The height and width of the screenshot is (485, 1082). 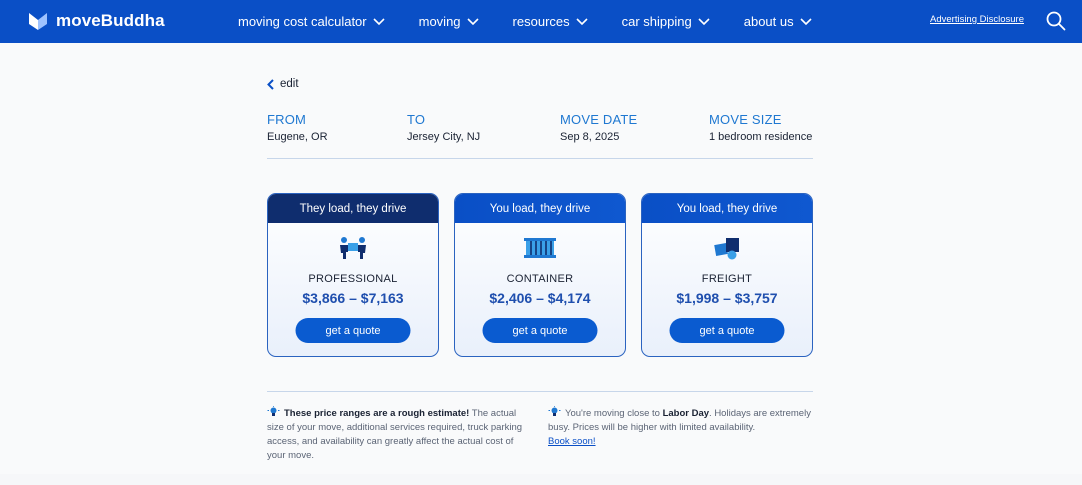 I want to click on advertising-disclosure-link: Advertising Disclosure, so click(x=977, y=19).